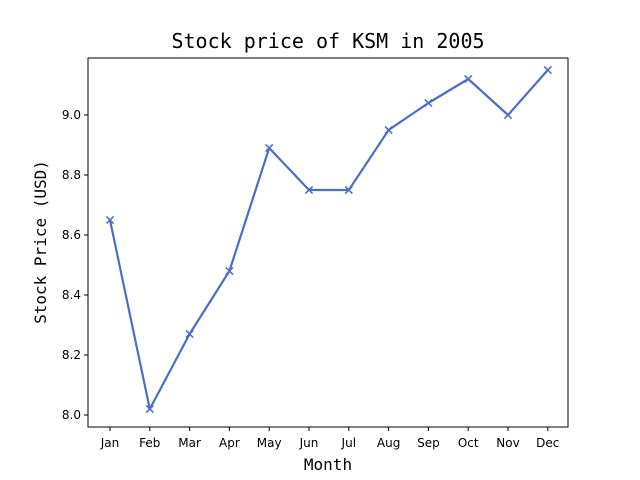  I want to click on x-tick-label: Jan, so click(110, 443).